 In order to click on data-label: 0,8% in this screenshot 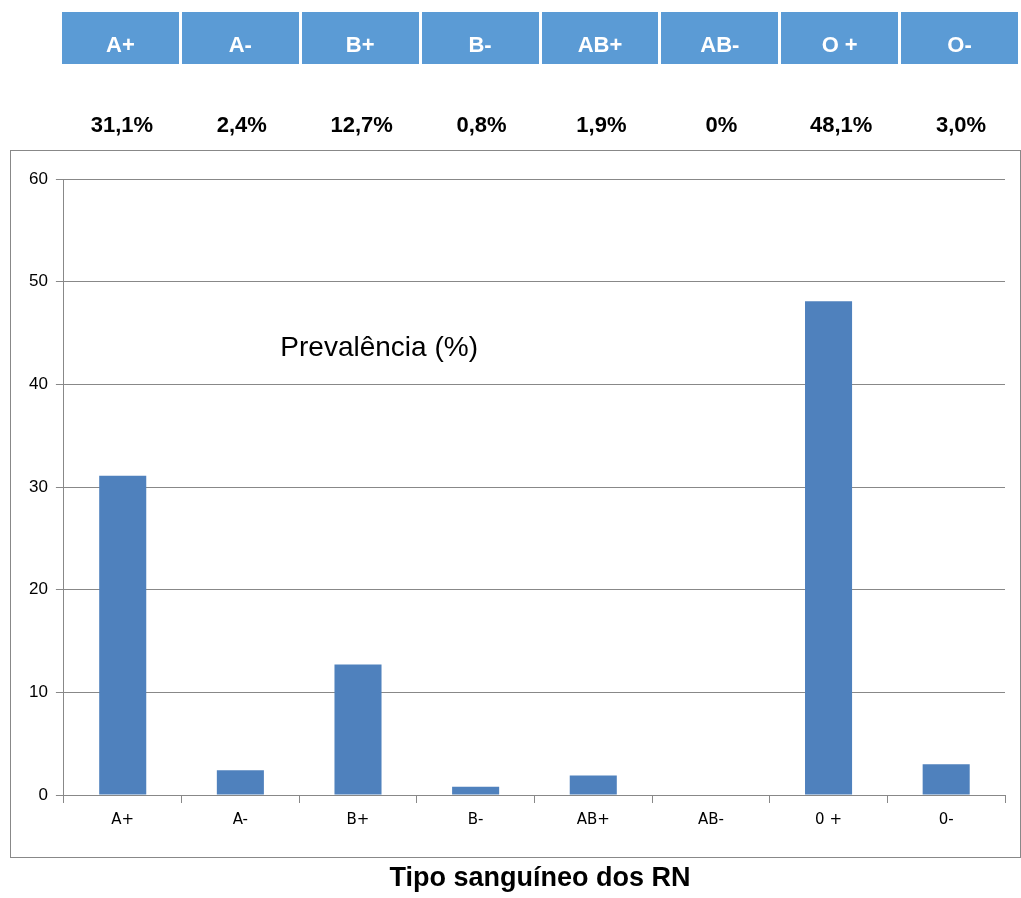, I will do `click(481, 125)`.